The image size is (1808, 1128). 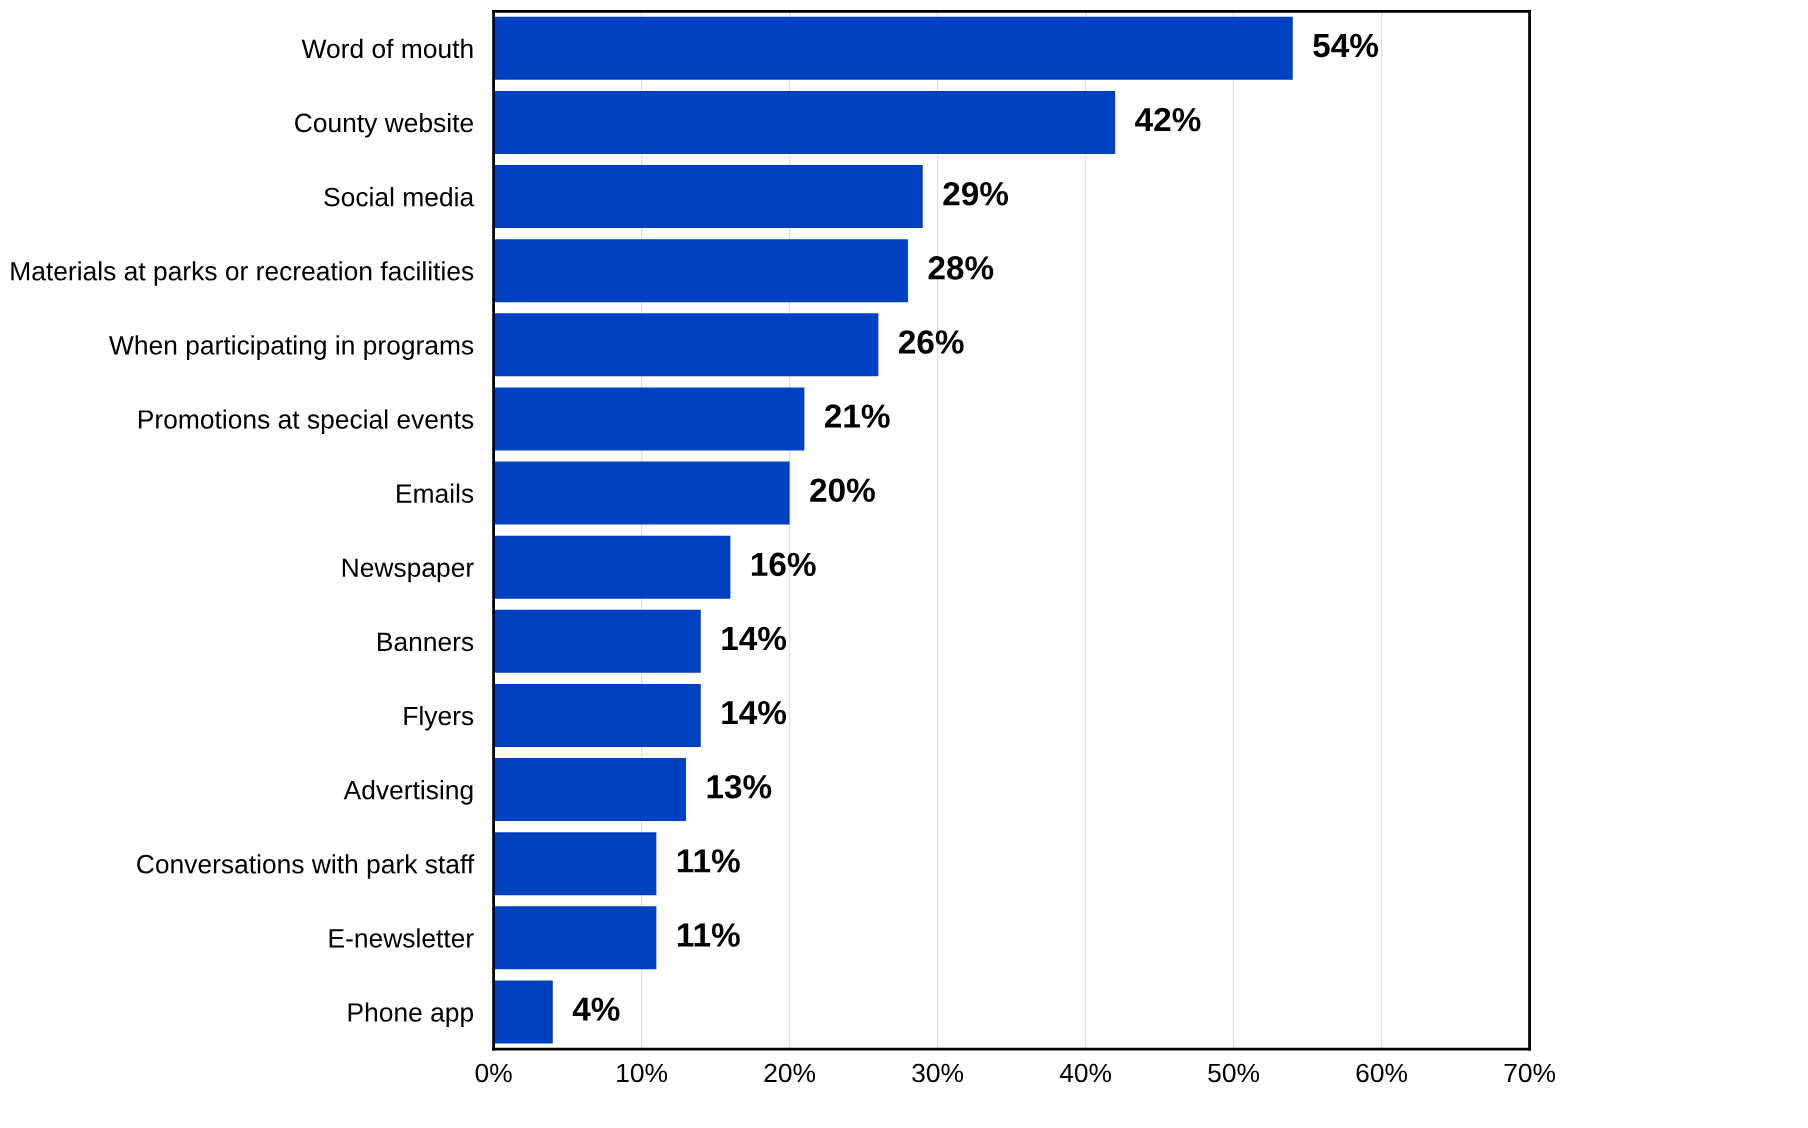 What do you see at coordinates (384, 125) in the screenshot?
I see `y-tick-label: County website` at bounding box center [384, 125].